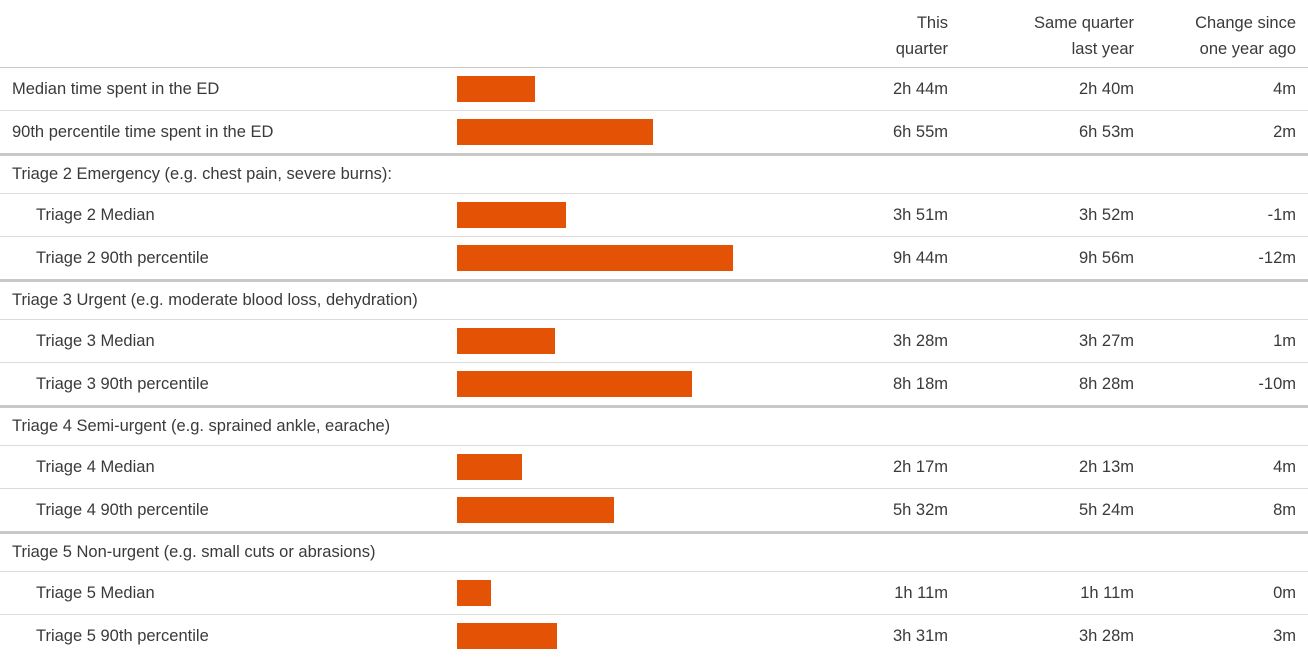 The height and width of the screenshot is (660, 1308). What do you see at coordinates (654, 340) in the screenshot?
I see `table-row: Triage 3 Median 3h 28m 3h 27m 1m` at bounding box center [654, 340].